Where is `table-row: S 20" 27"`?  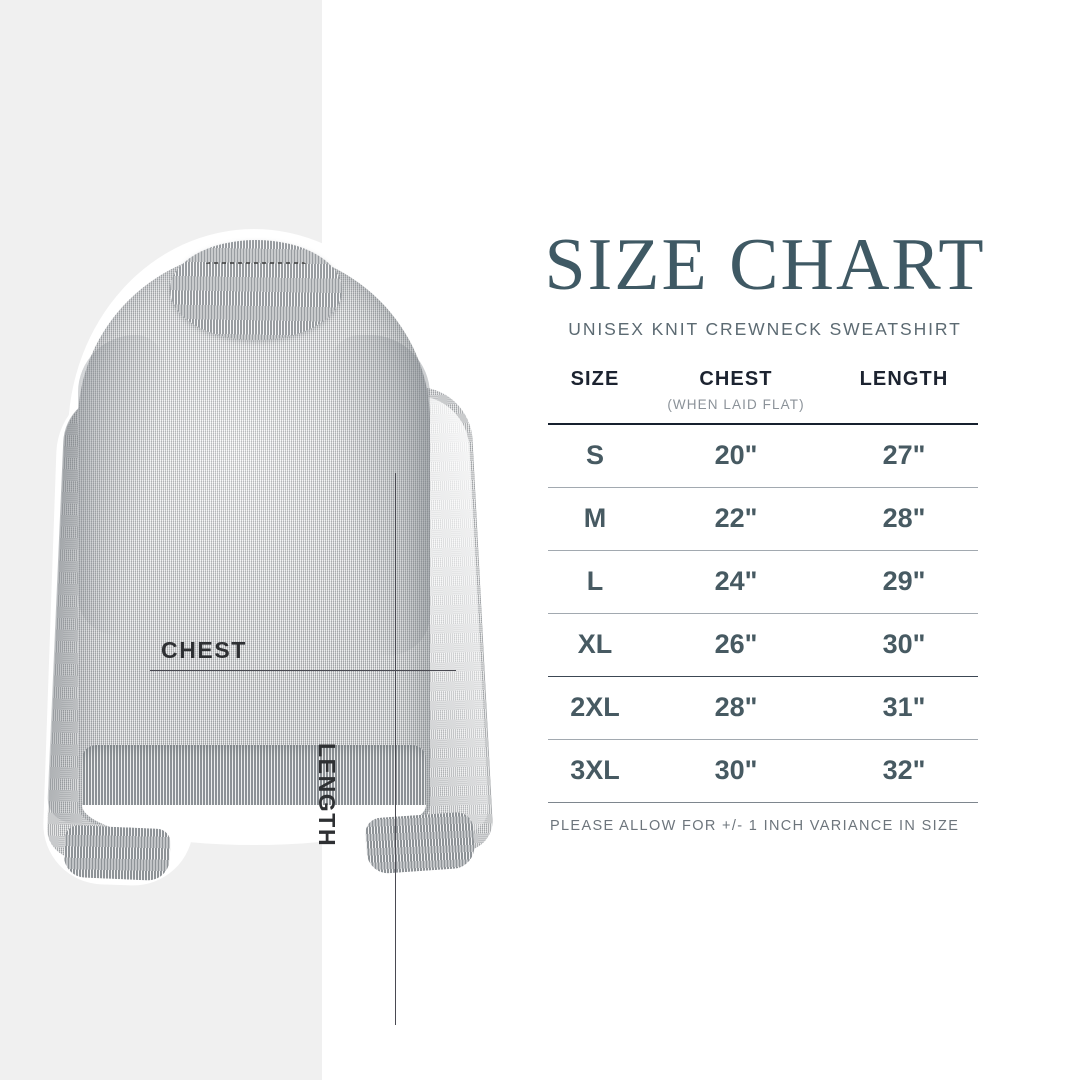
table-row: S 20" 27" is located at coordinates (763, 455).